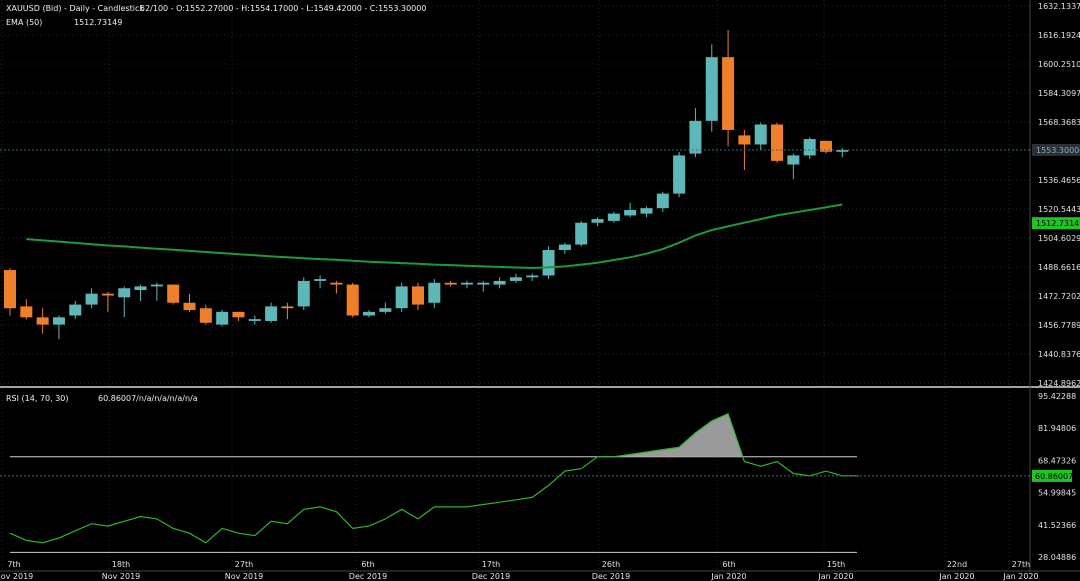  I want to click on price-tick-label: 1472.72029, so click(1059, 296).